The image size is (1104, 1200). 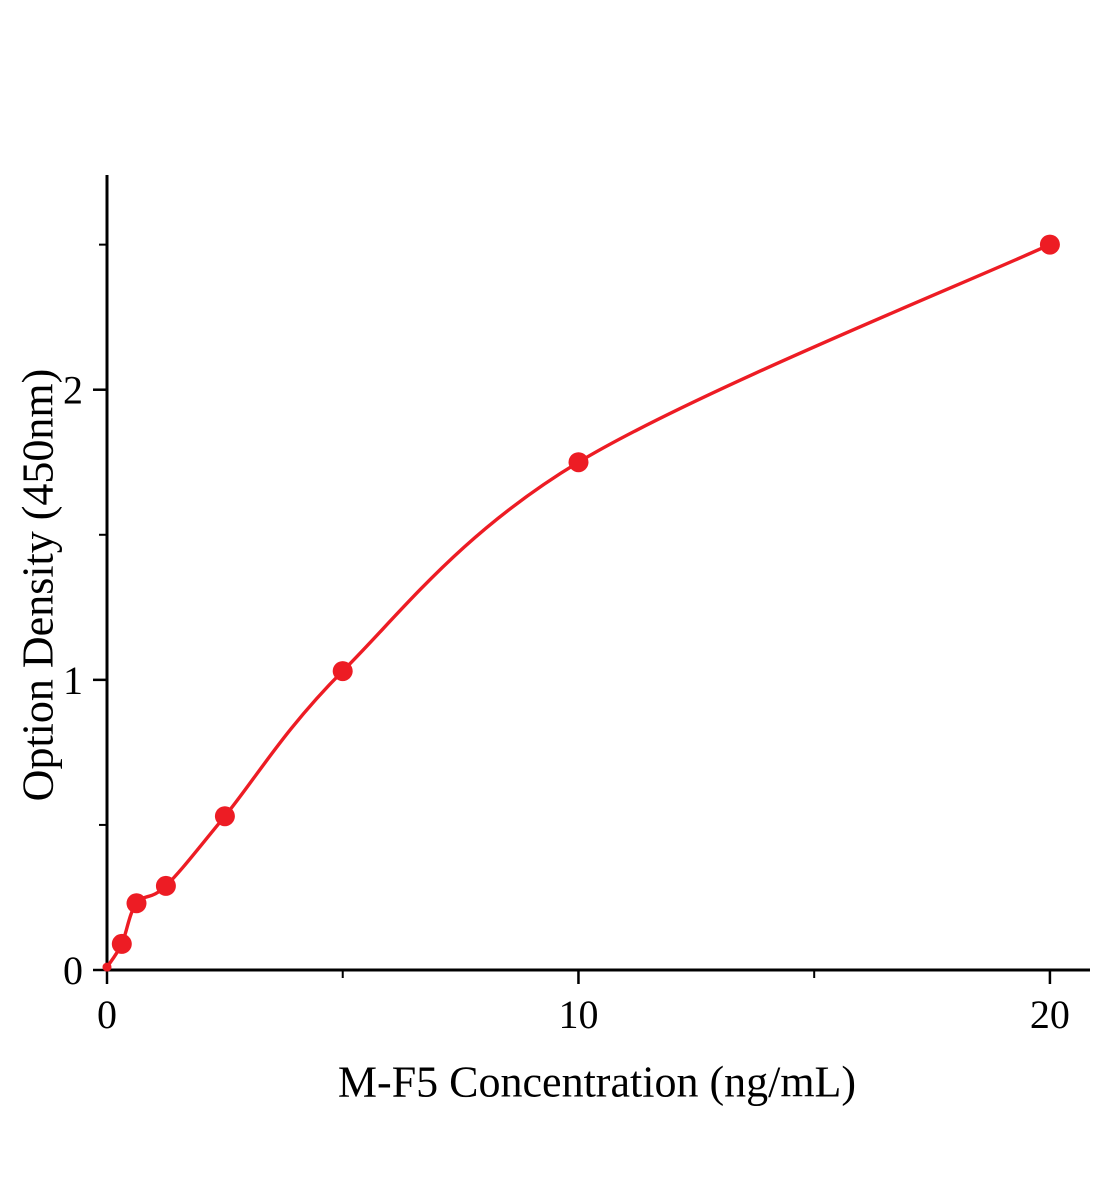 What do you see at coordinates (73, 390) in the screenshot?
I see `y-tick-label: 2` at bounding box center [73, 390].